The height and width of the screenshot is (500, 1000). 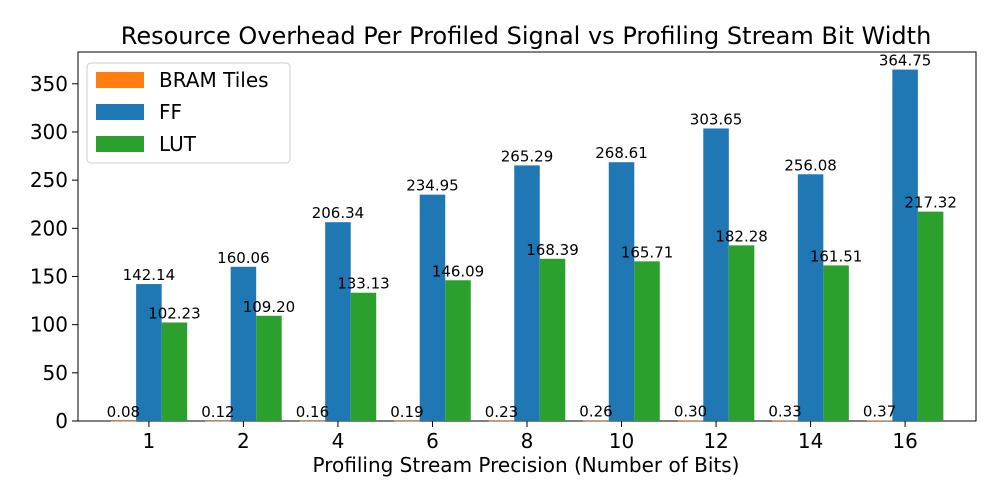 I want to click on data-label-ff: 303.65, so click(x=716, y=119).